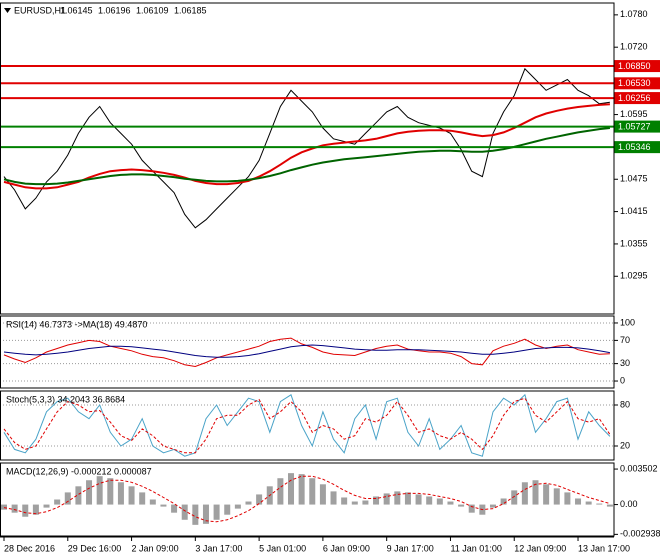 The width and height of the screenshot is (660, 560). What do you see at coordinates (634, 14) in the screenshot?
I see `y-tick-label: 1.0780` at bounding box center [634, 14].